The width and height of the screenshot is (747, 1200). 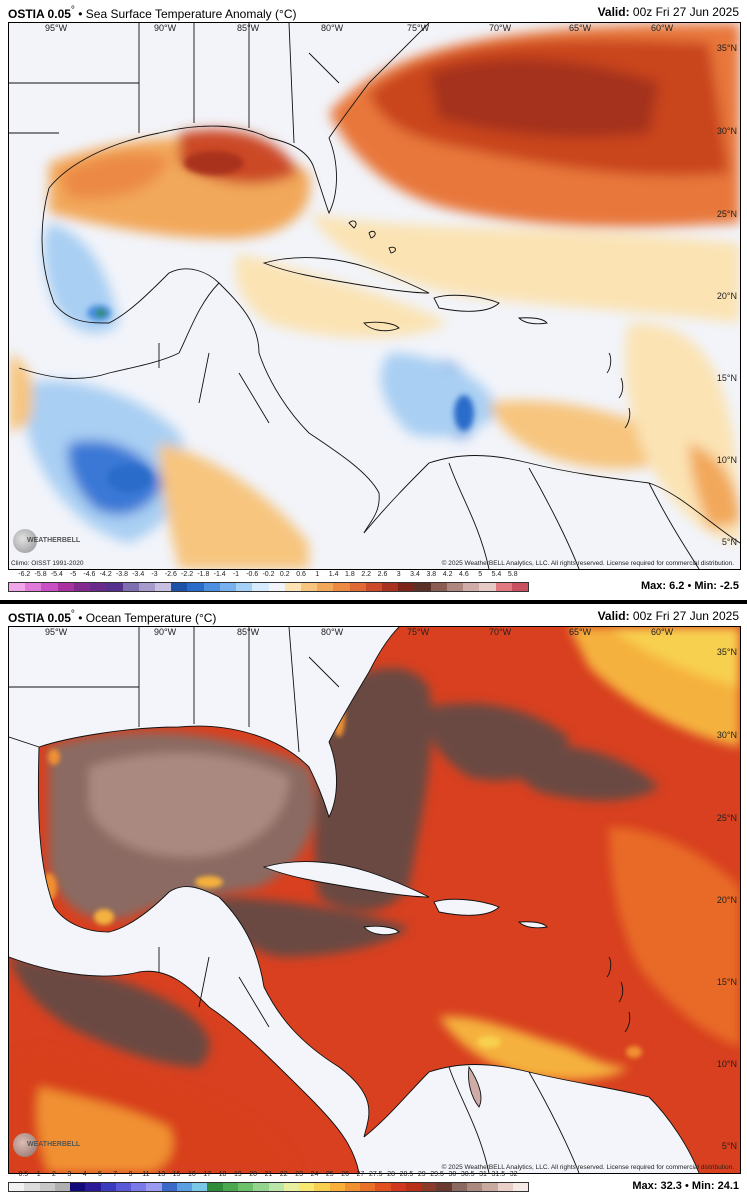 I want to click on colorbar-tick-label: -4.6, so click(x=89, y=574).